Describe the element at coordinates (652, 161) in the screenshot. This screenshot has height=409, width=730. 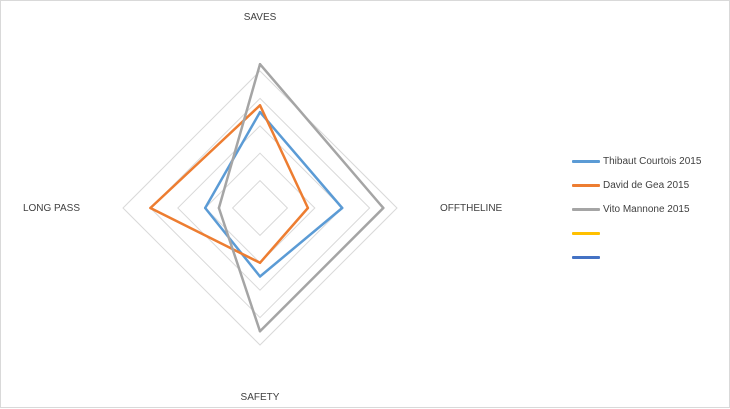
I see `legend-label-1: Thibaut Courtois 2015` at that location.